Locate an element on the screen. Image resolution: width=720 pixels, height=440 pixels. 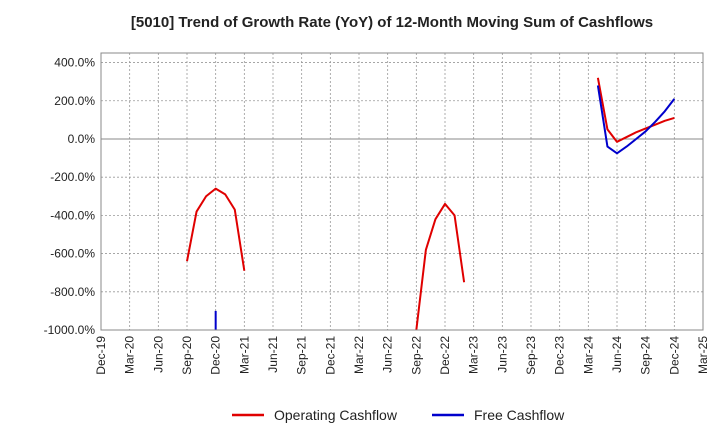
y-tick-label: -1000.0% is located at coordinates (70, 330).